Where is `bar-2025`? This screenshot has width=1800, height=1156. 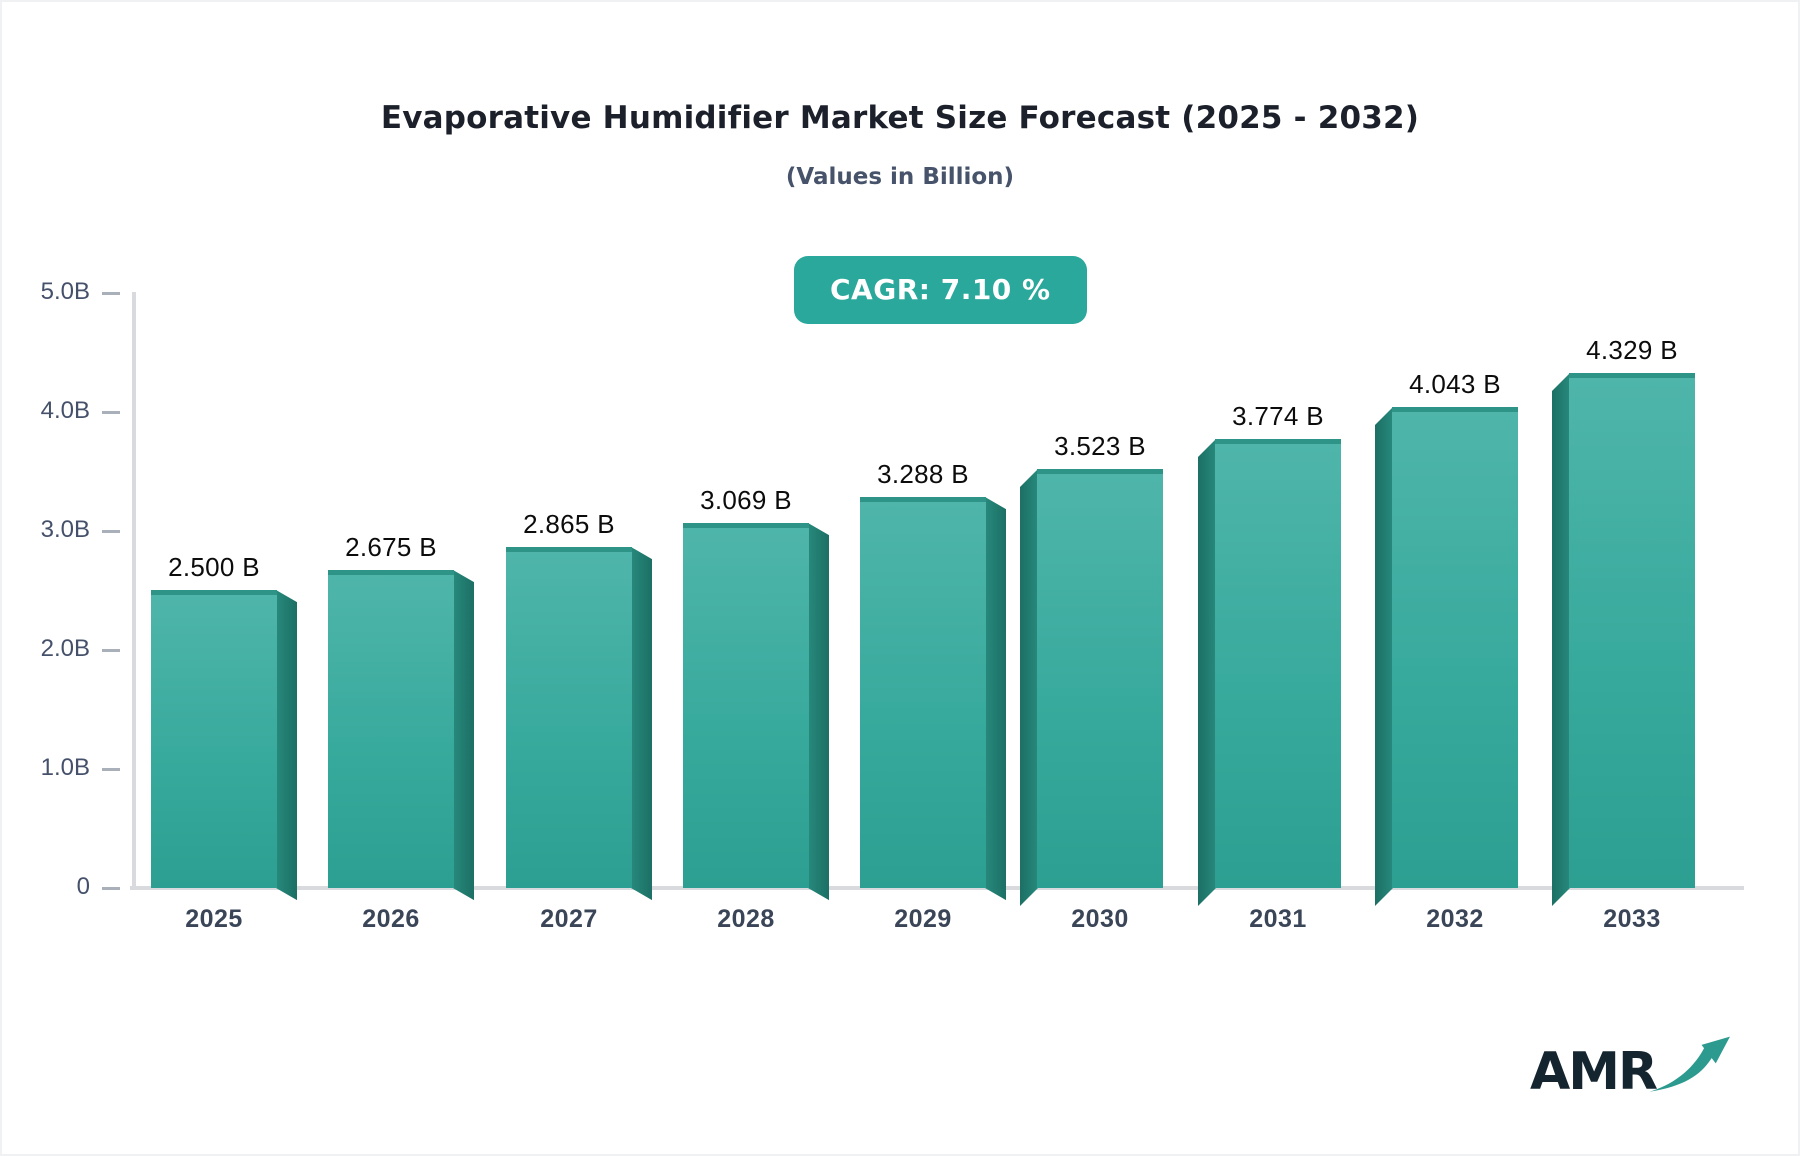
bar-2025 is located at coordinates (214, 739).